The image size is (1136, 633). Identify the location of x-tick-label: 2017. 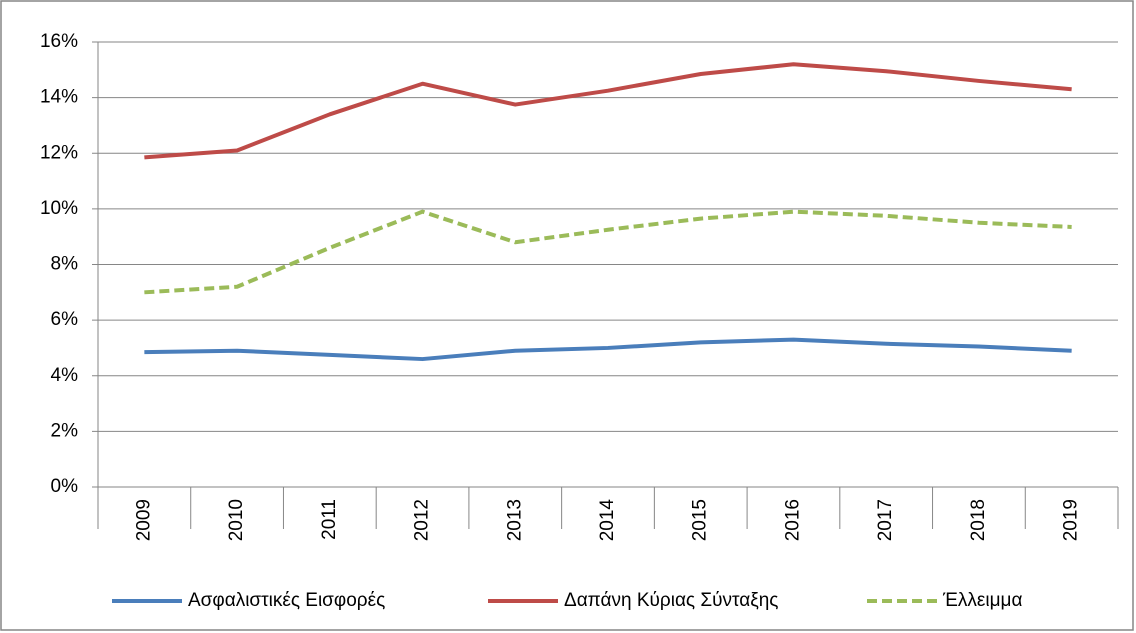
(885, 520).